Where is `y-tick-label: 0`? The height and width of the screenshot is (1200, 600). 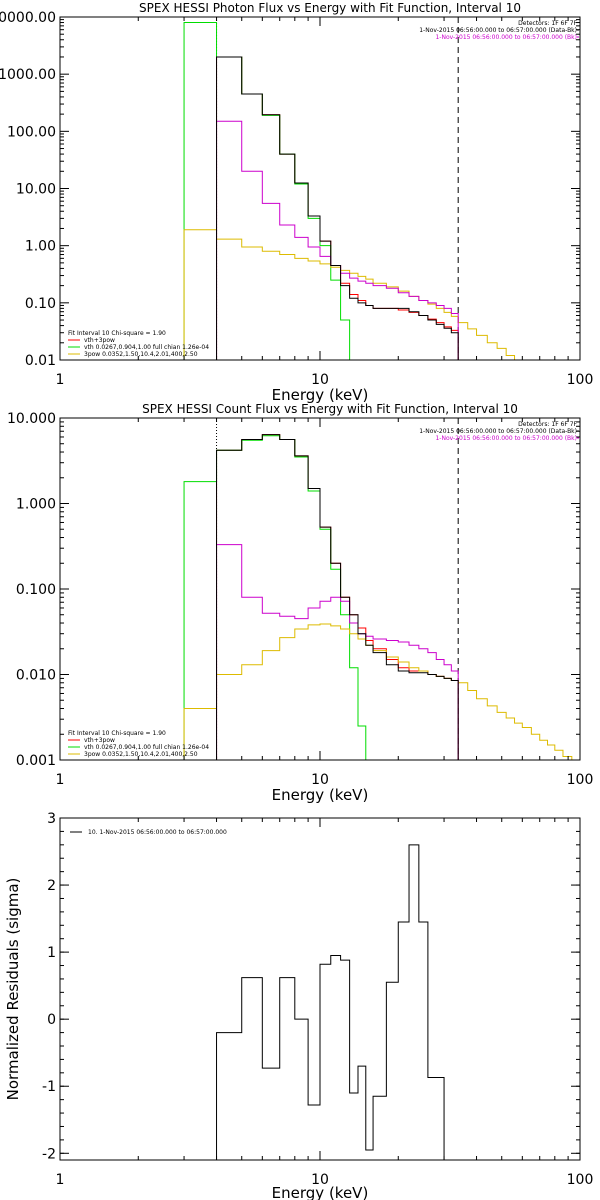 y-tick-label: 0 is located at coordinates (51, 1020).